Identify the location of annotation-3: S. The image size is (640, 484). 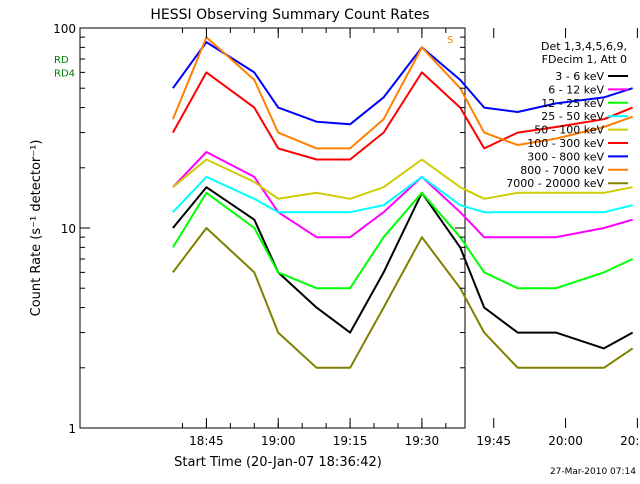
(450, 40).